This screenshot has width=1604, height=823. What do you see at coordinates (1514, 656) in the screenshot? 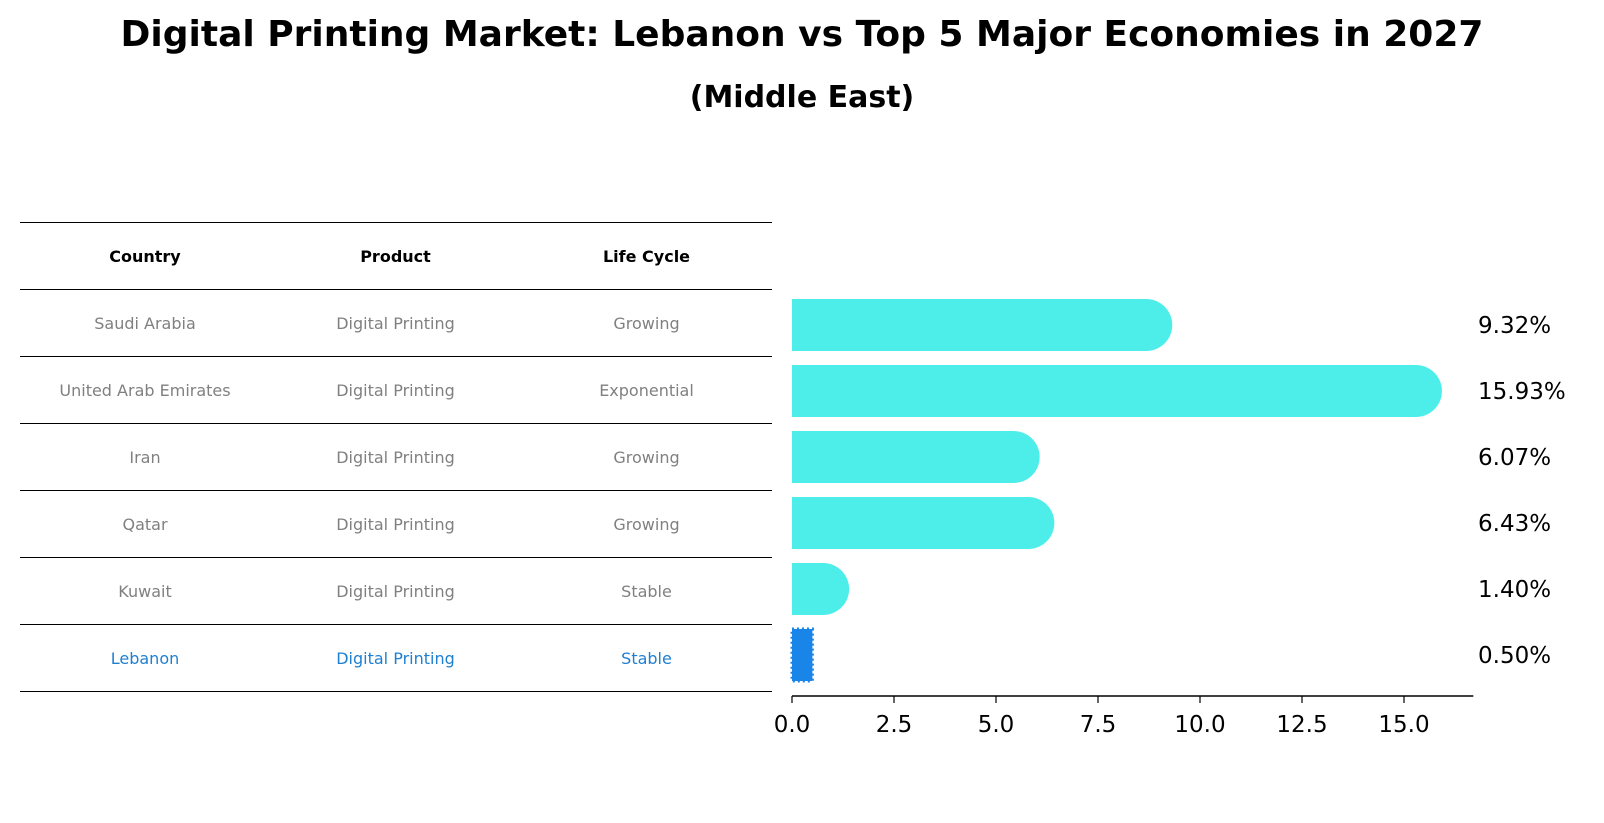
I see `value-label: 0.50%` at bounding box center [1514, 656].